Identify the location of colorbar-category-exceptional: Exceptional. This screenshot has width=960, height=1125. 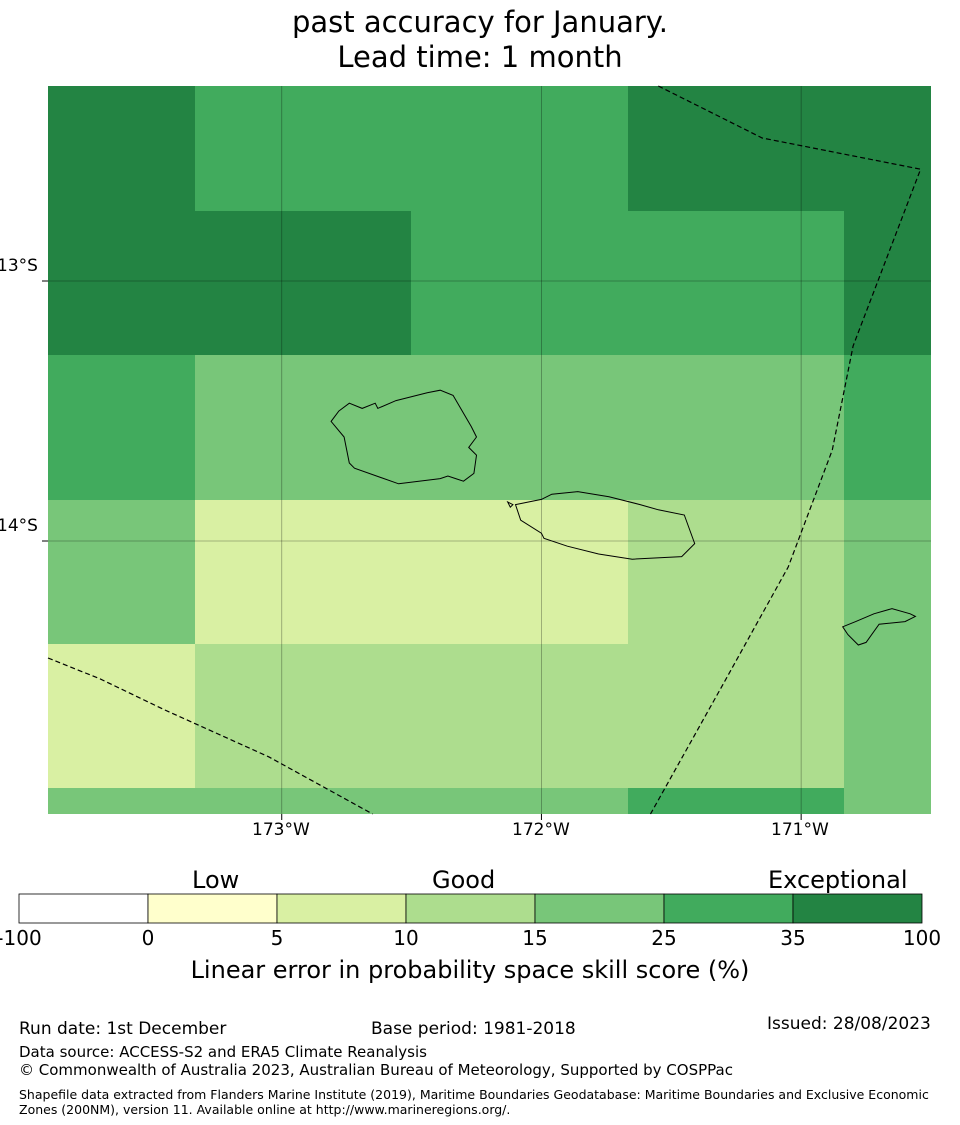
(838, 880).